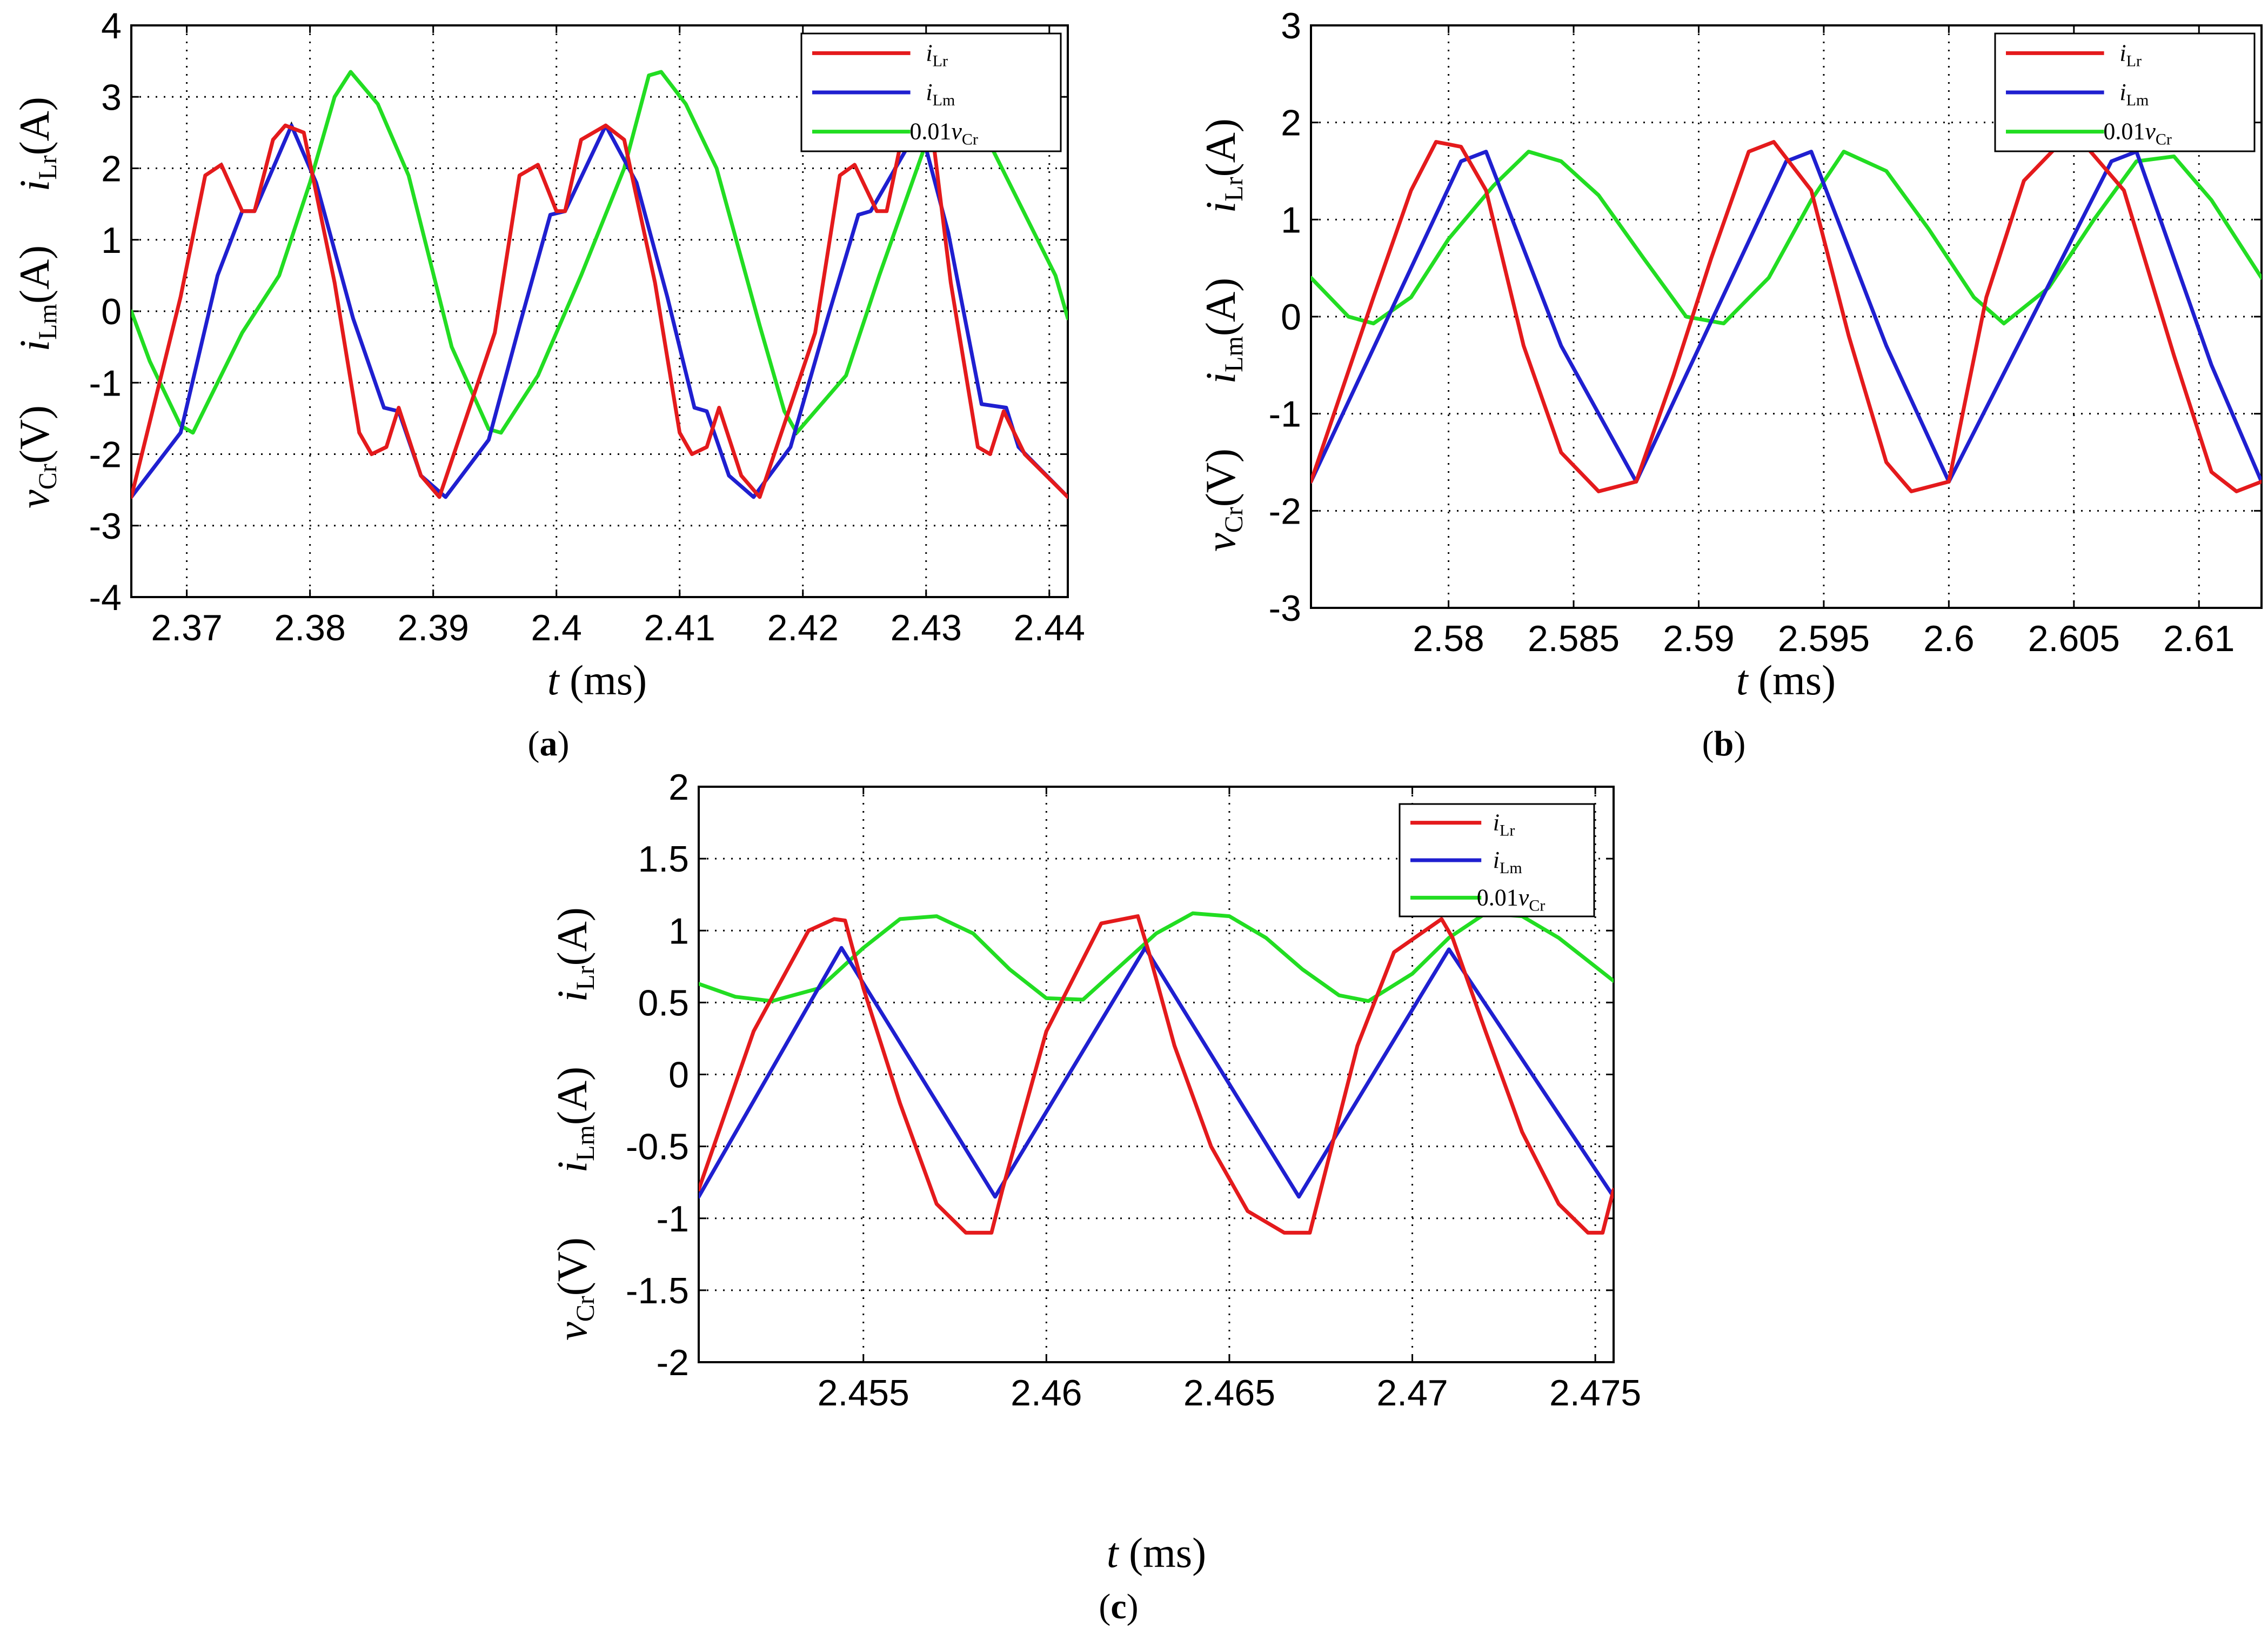 Image resolution: width=2268 pixels, height=1641 pixels. I want to click on x-tick-label: 2.585, so click(1574, 638).